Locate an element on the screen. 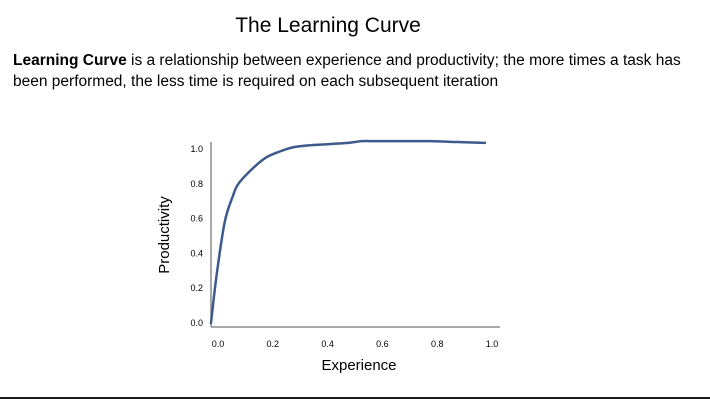 The image size is (710, 401). y-tick-label: 1.0 is located at coordinates (196, 149).